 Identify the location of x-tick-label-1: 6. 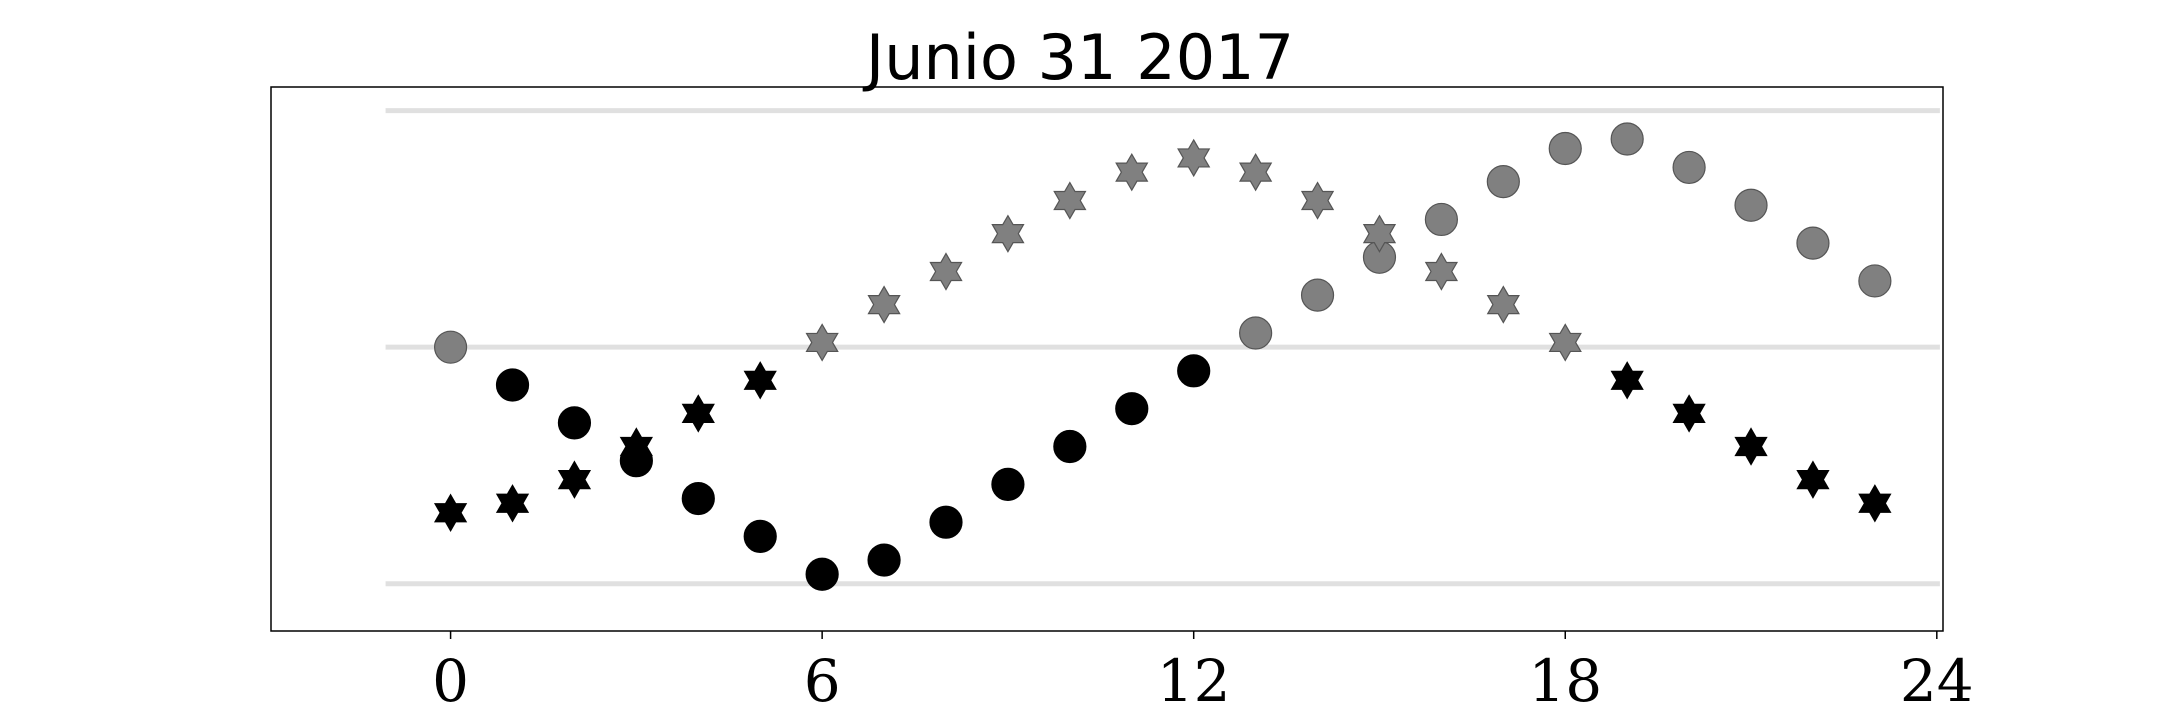
(822, 681).